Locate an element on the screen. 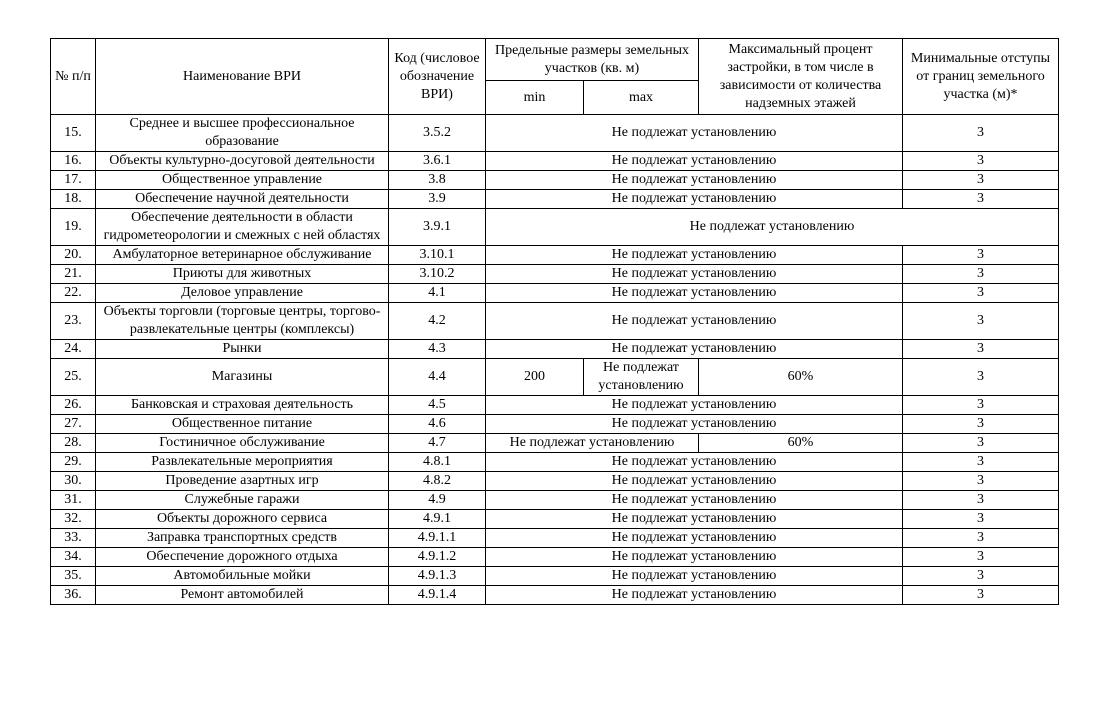 This screenshot has width=1116, height=710. row-code-cell: 3.10.2 is located at coordinates (437, 274).